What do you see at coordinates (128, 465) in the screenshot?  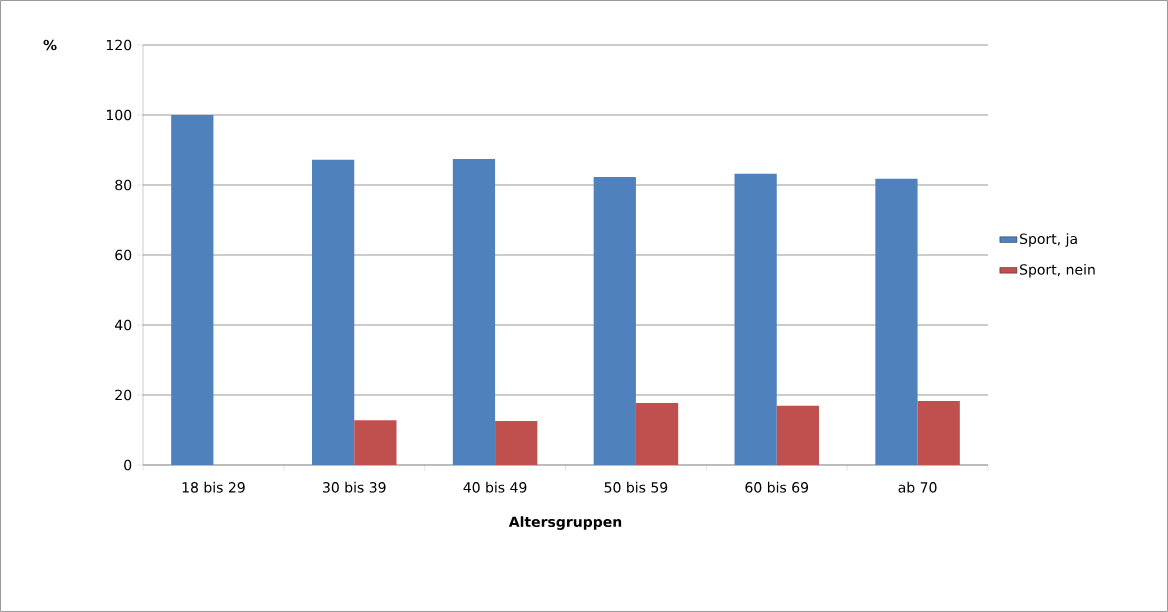 I see `y-tick-label: 0` at bounding box center [128, 465].